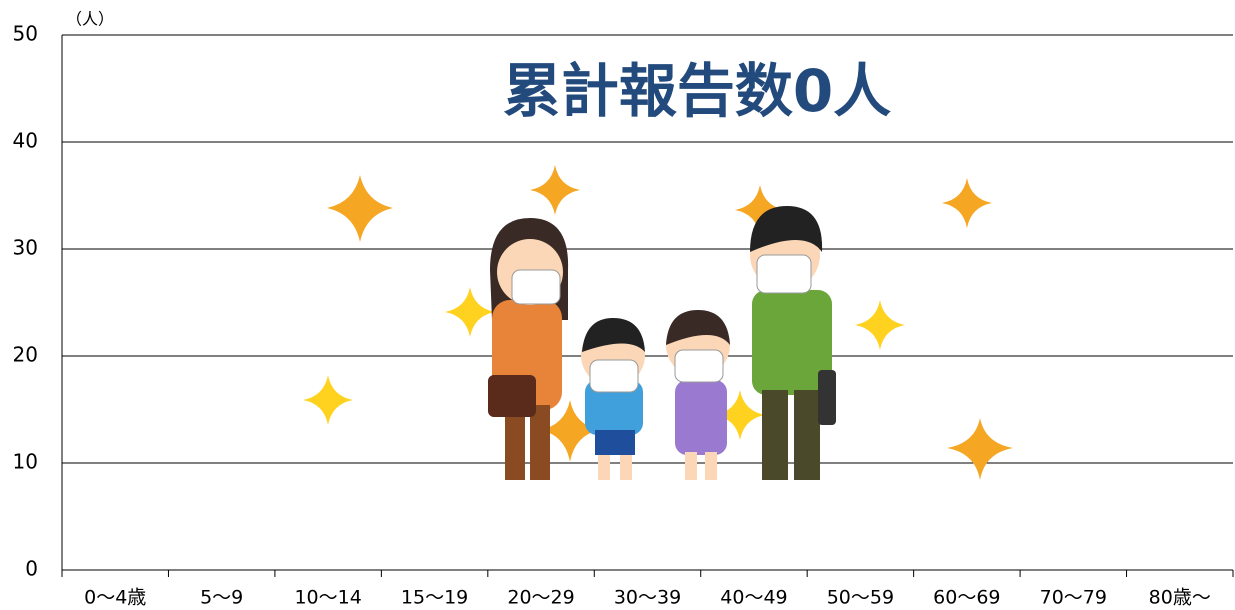  Describe the element at coordinates (698, 395) in the screenshot. I see `girl` at that location.